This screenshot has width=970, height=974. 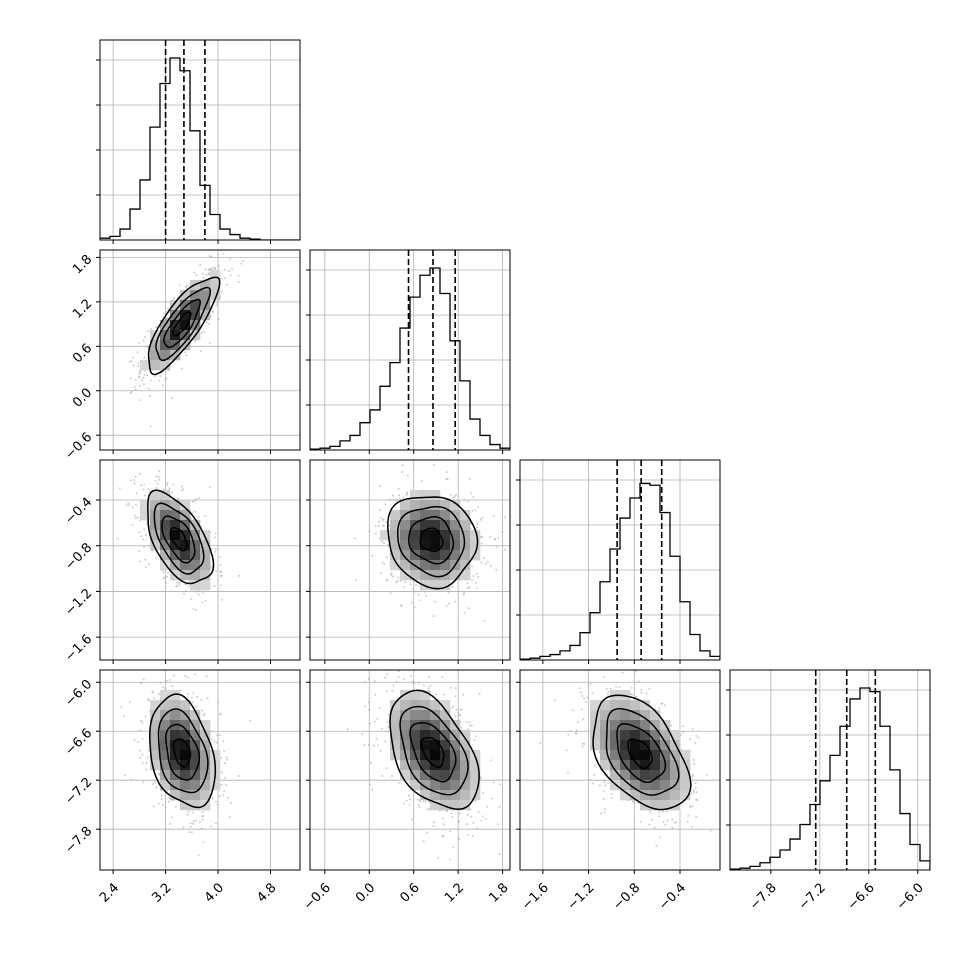 What do you see at coordinates (82, 264) in the screenshot?
I see `ytick-label-1-4: 1.8` at bounding box center [82, 264].